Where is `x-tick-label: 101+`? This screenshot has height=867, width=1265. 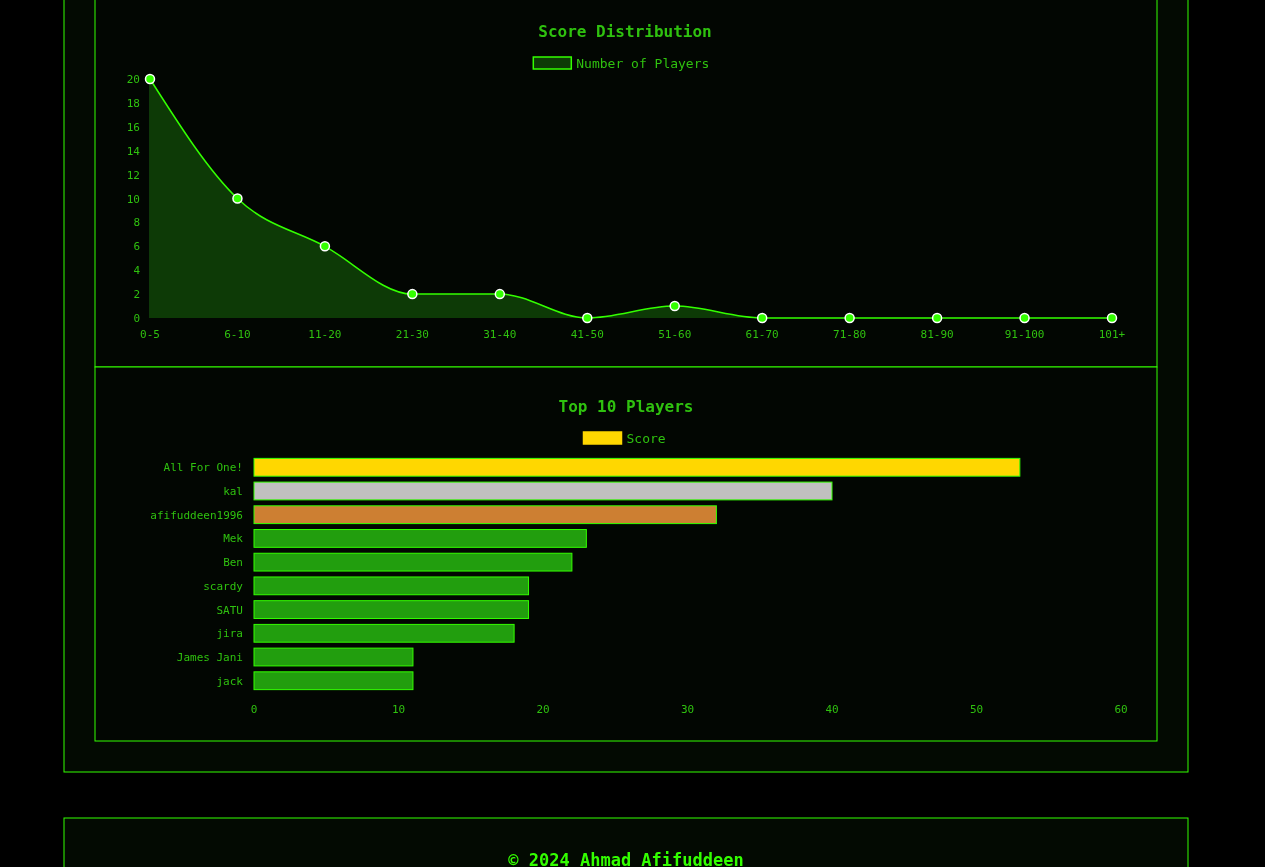
x-tick-label: 101+ is located at coordinates (1112, 334).